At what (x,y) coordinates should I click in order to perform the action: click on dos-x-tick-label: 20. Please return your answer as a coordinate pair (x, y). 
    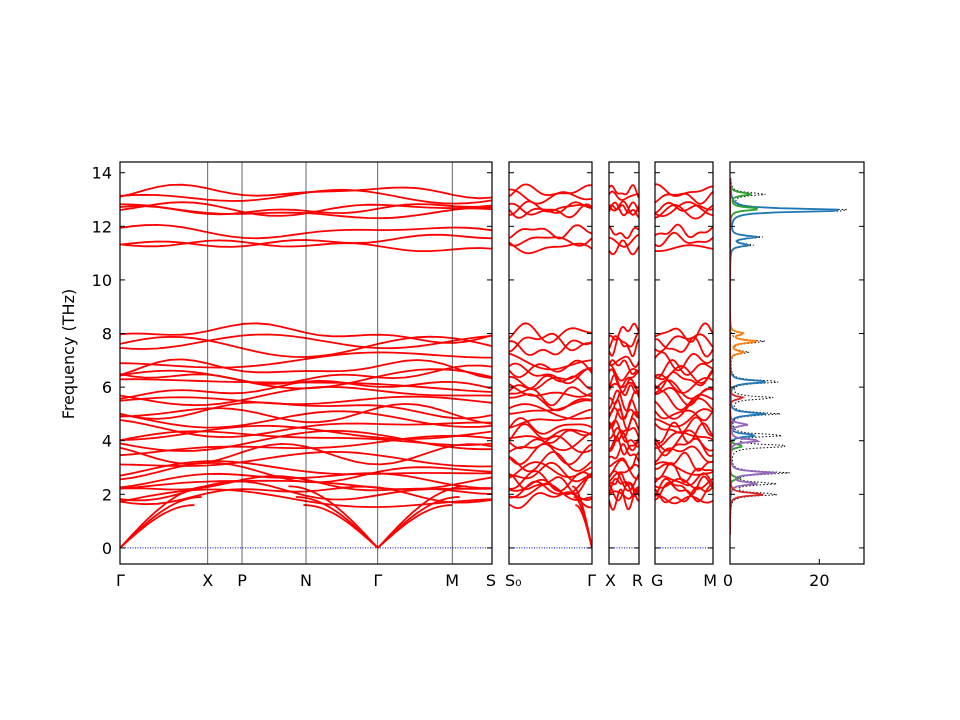
    Looking at the image, I should click on (819, 580).